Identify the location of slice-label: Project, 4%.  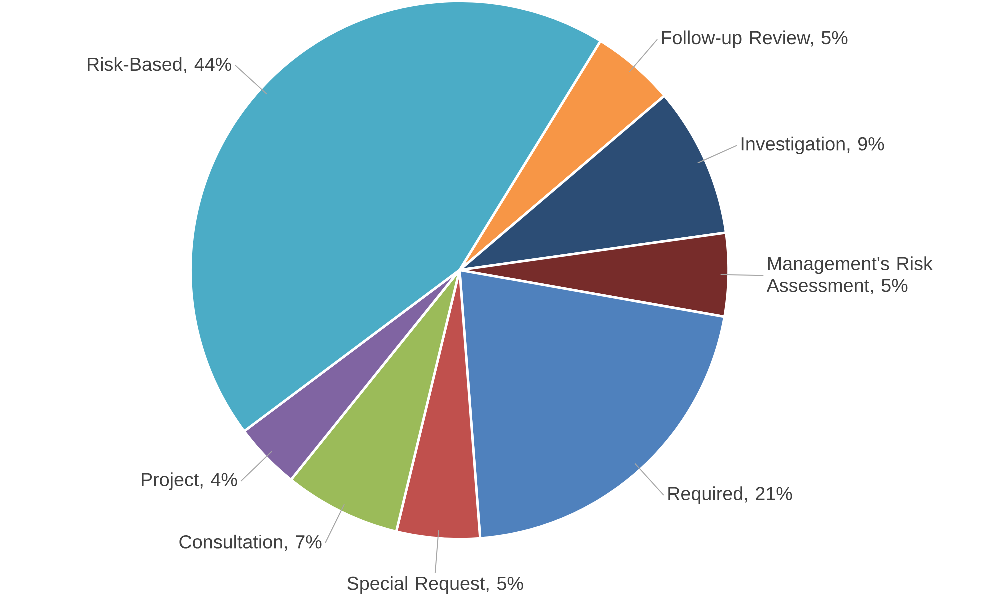
(190, 481).